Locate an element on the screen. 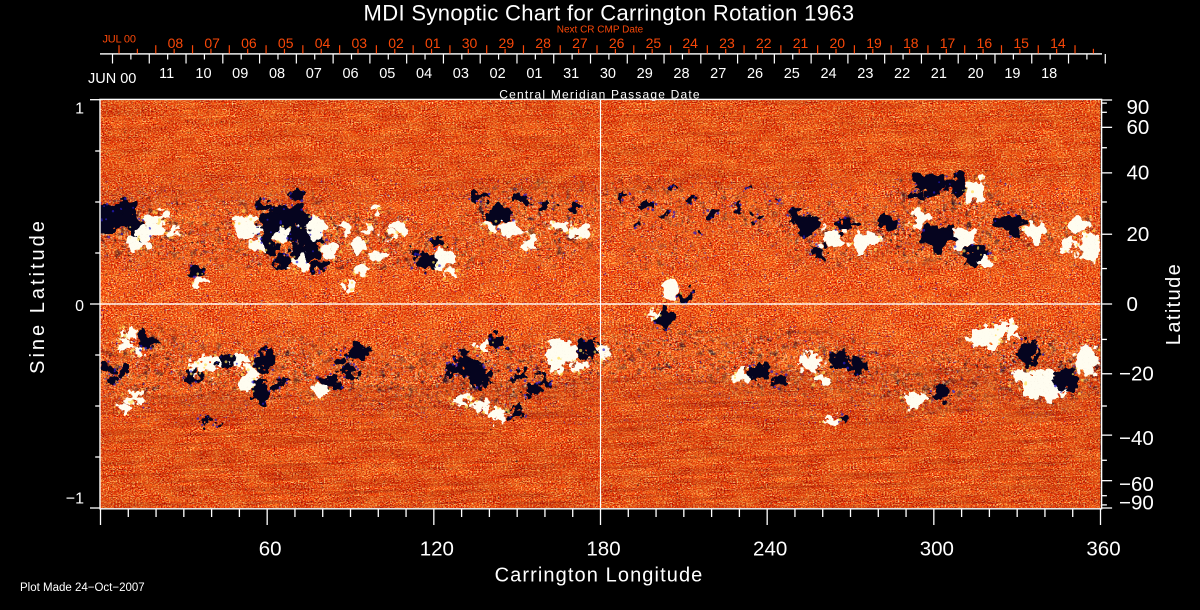 The height and width of the screenshot is (610, 1200). svg-text: 10 is located at coordinates (203, 74).